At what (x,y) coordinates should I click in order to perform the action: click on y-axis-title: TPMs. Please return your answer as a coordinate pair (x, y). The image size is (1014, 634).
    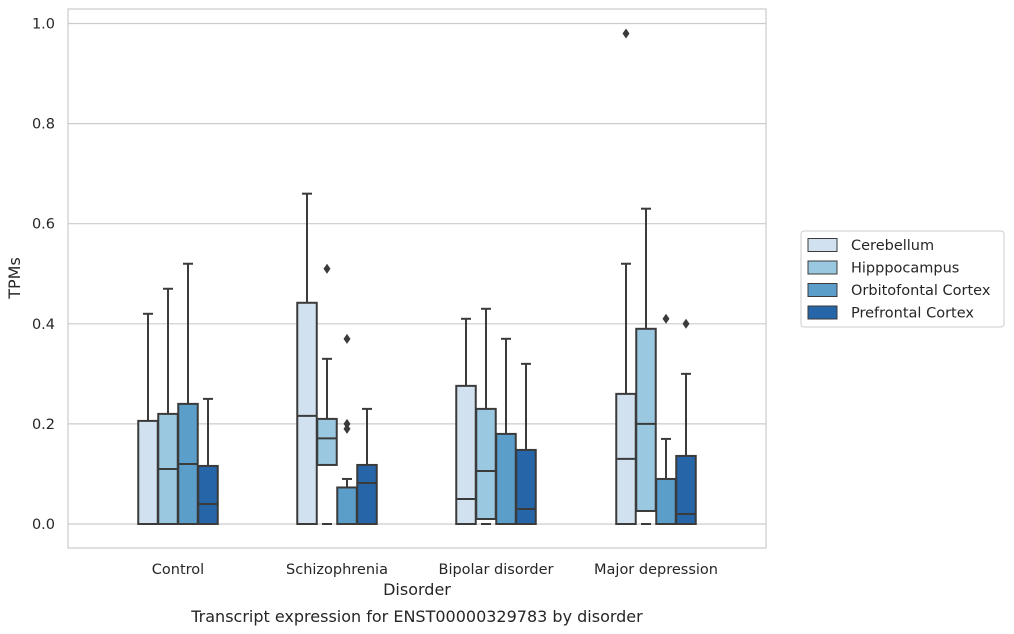
    Looking at the image, I should click on (14, 278).